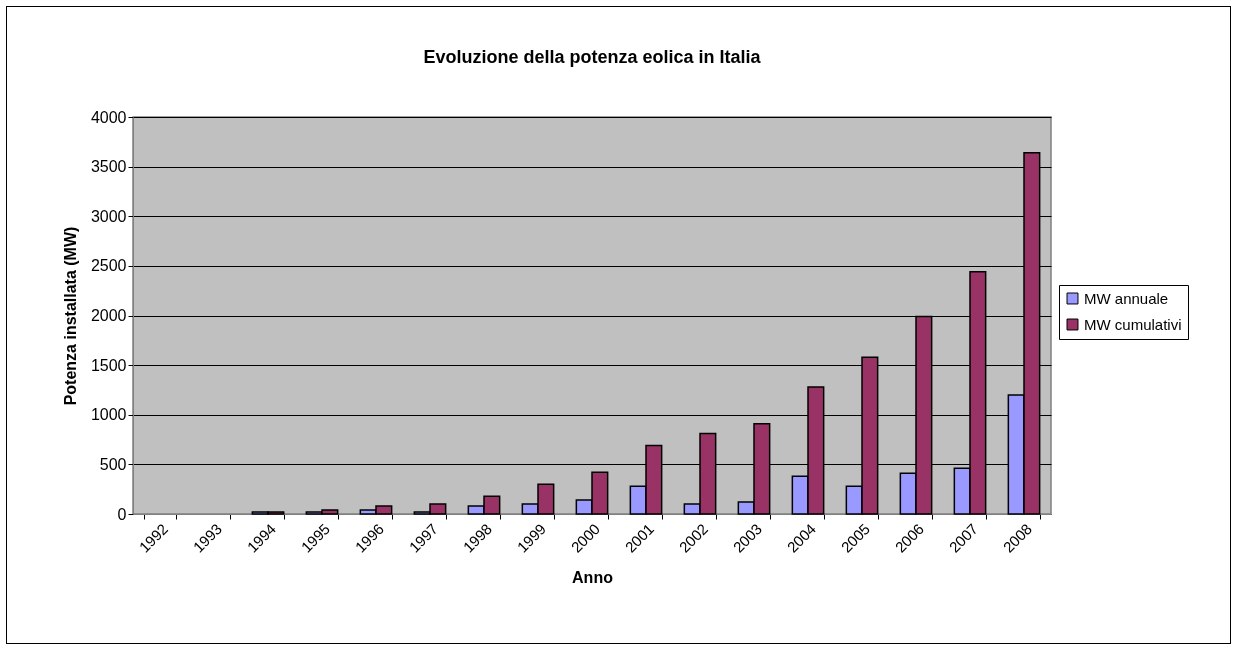  What do you see at coordinates (108, 117) in the screenshot?
I see `y-tick-label: 4000` at bounding box center [108, 117].